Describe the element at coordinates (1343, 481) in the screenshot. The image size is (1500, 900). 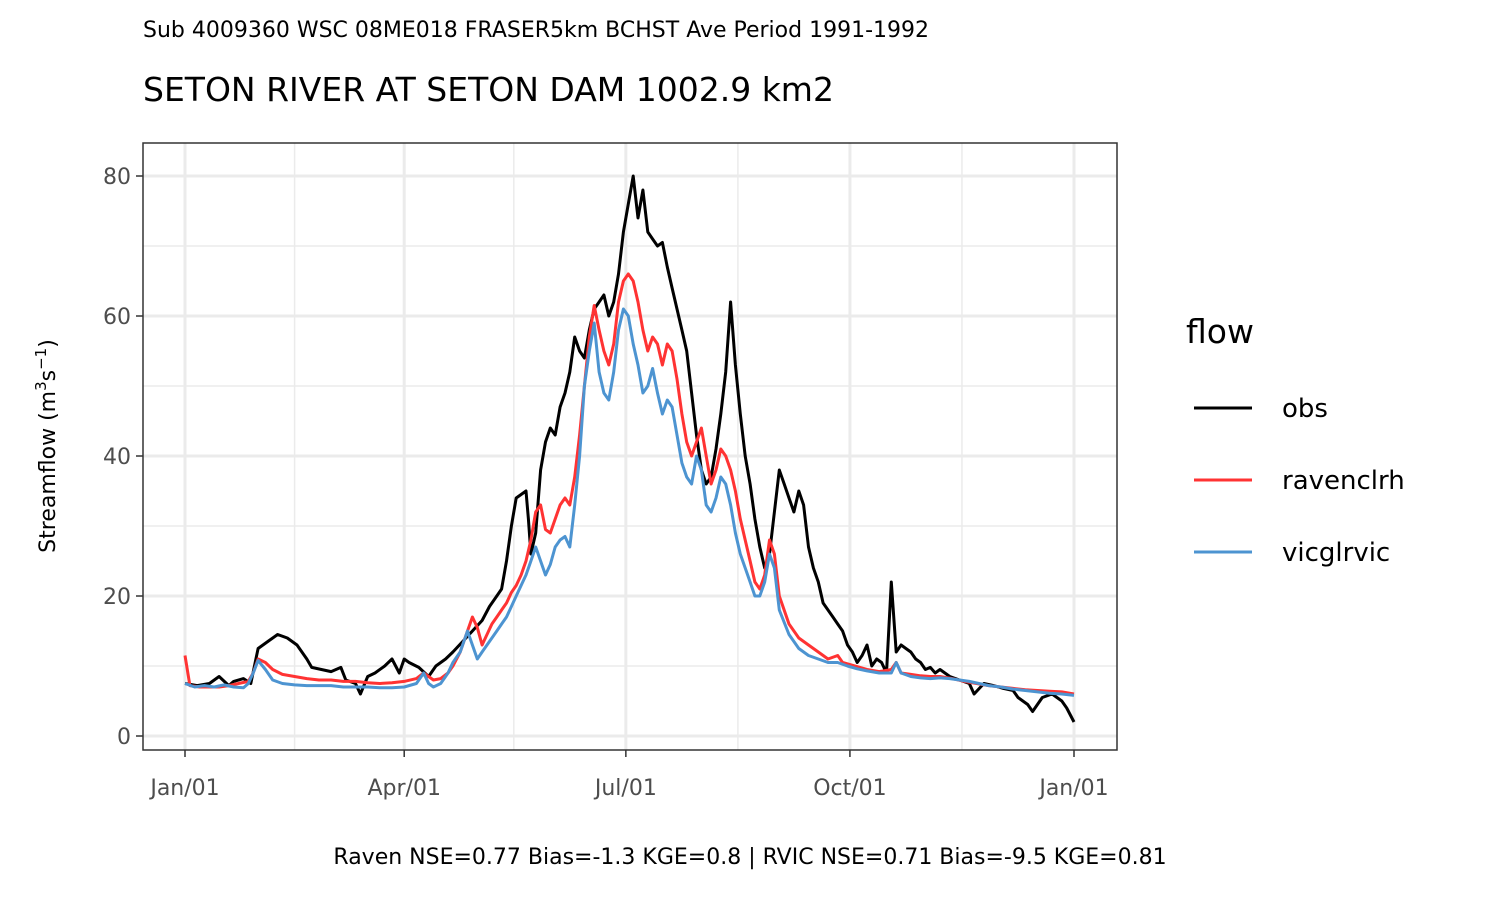
I see `legend-label-ravenclrh: ravenclrh` at that location.